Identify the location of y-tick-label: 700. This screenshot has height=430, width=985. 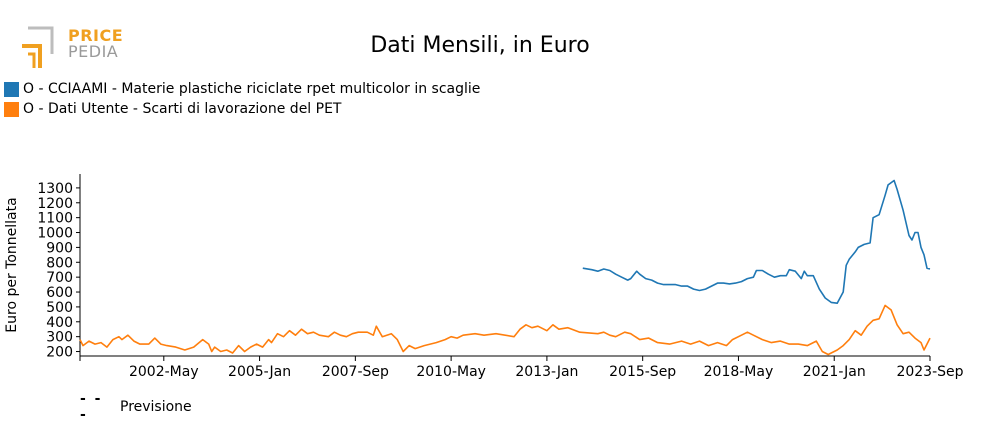
(59, 278).